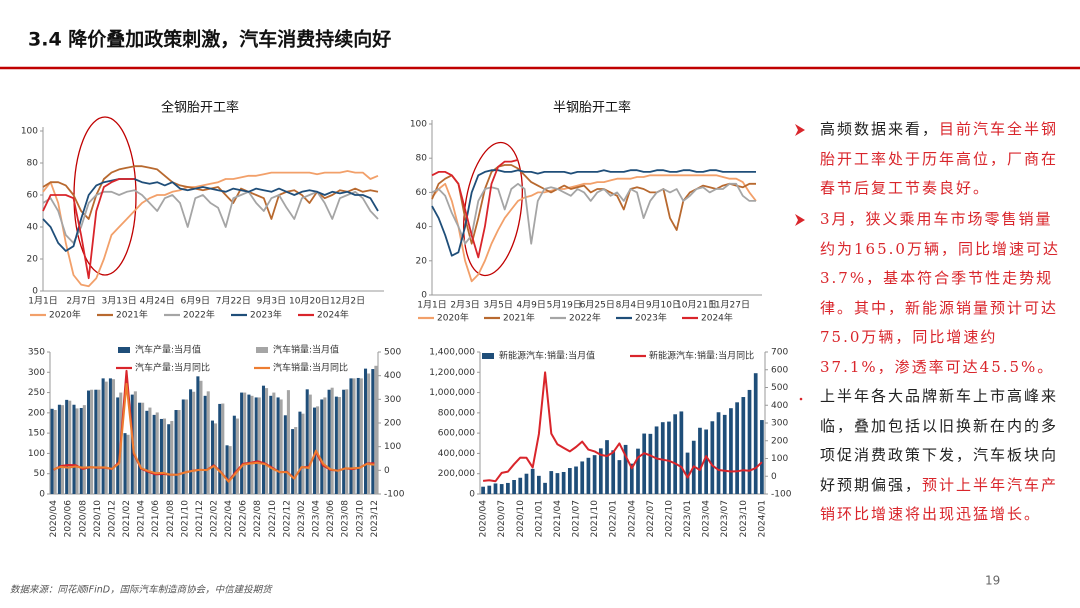 This screenshot has width=1080, height=608. Describe the element at coordinates (597, 305) in the screenshot. I see `x-tick-label: 6月25日` at that location.